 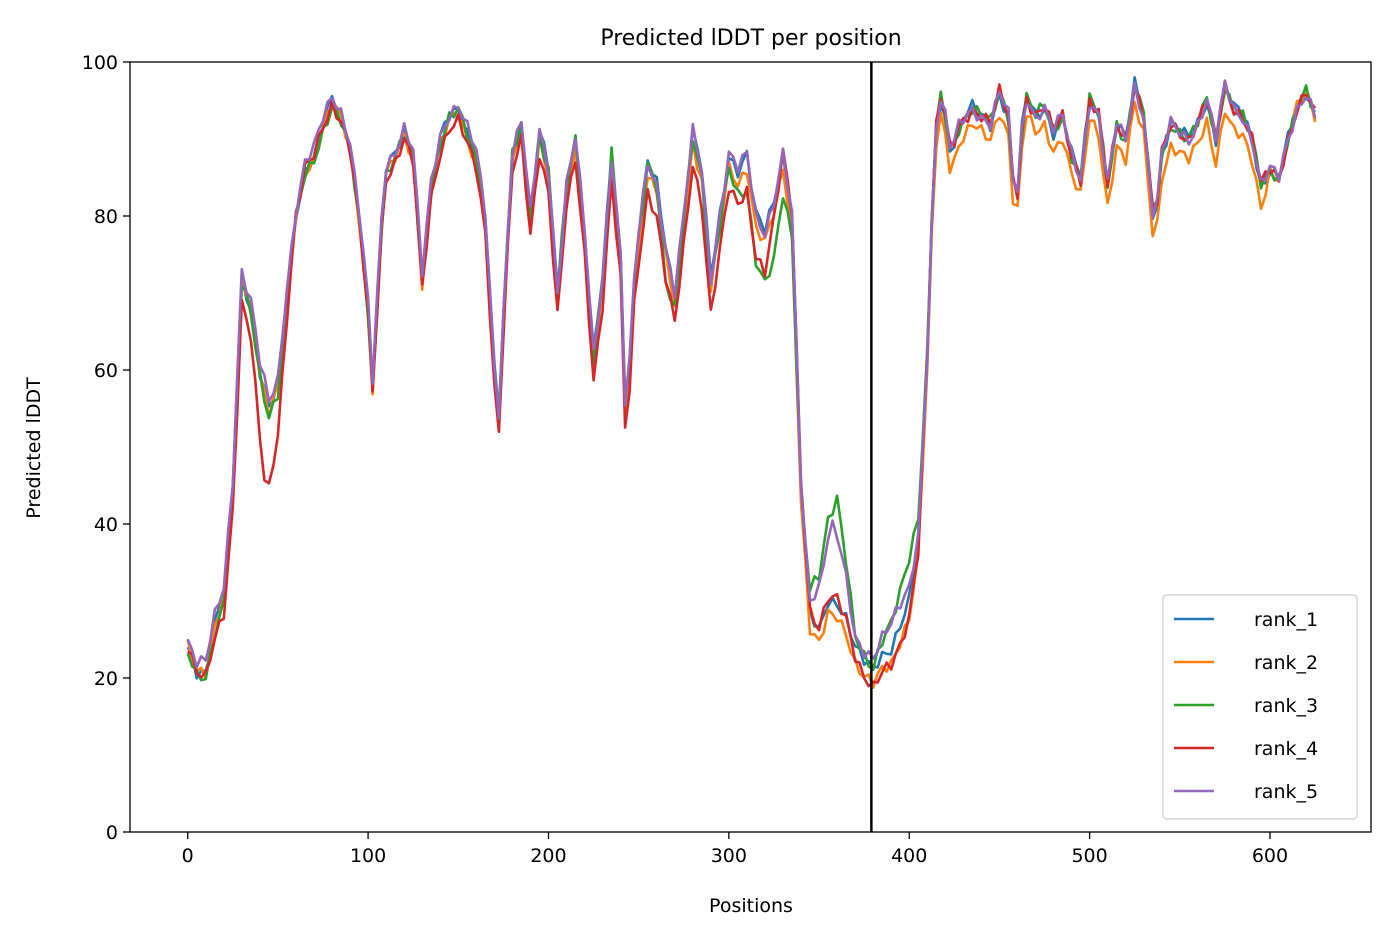 What do you see at coordinates (106, 448) in the screenshot?
I see `y-axis: 0 20 40 60 80 100` at bounding box center [106, 448].